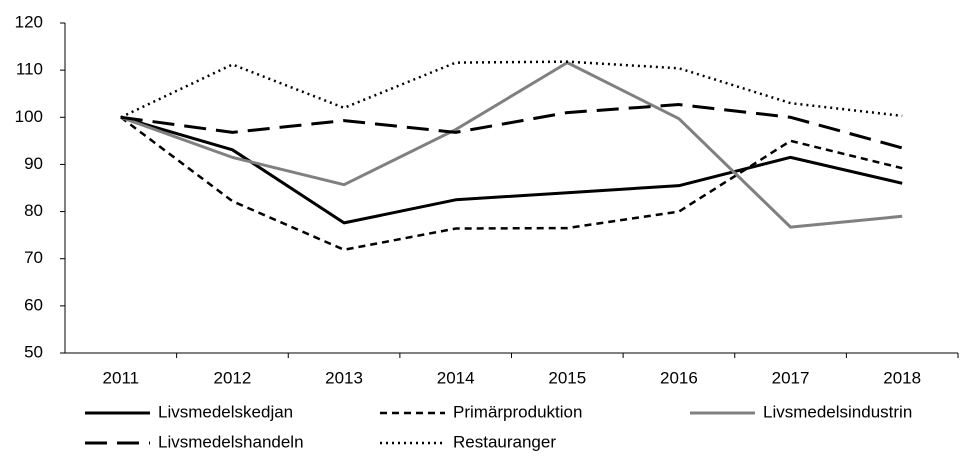 This screenshot has height=456, width=961. I want to click on x-tick-label: 2013, so click(344, 377).